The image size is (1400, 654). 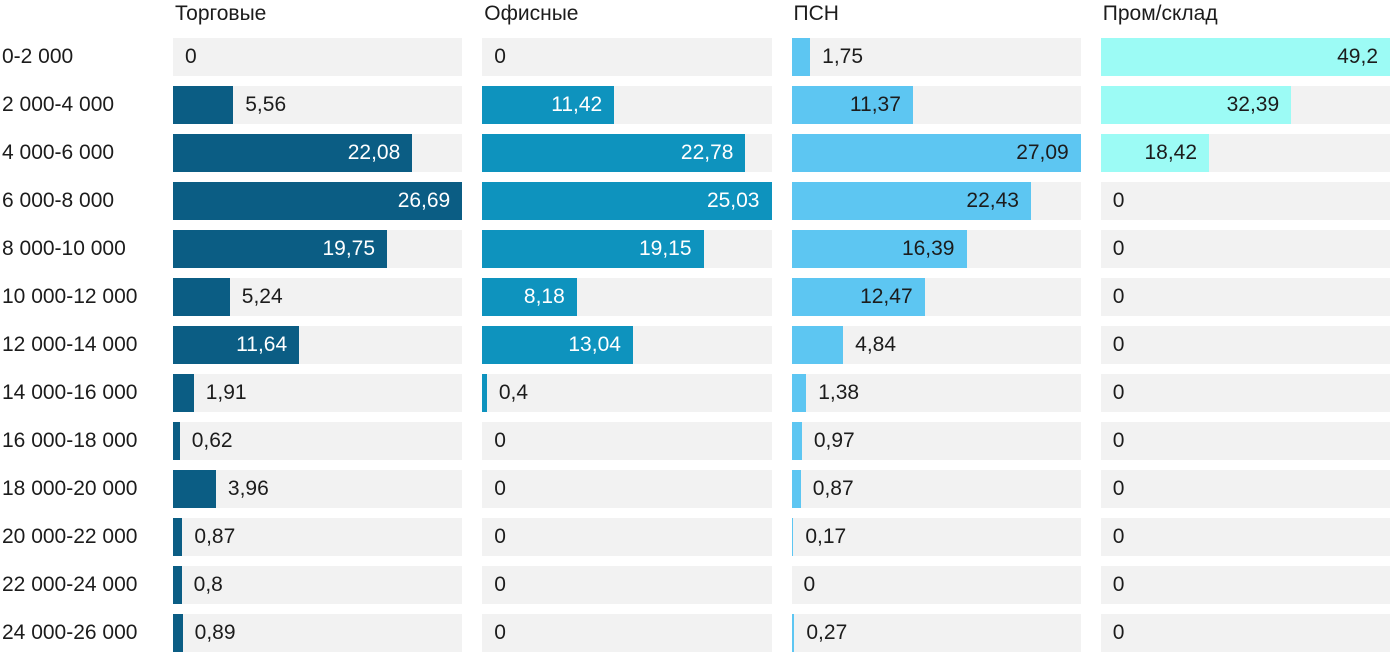 What do you see at coordinates (280, 249) in the screenshot?
I see `bar: 19,75` at bounding box center [280, 249].